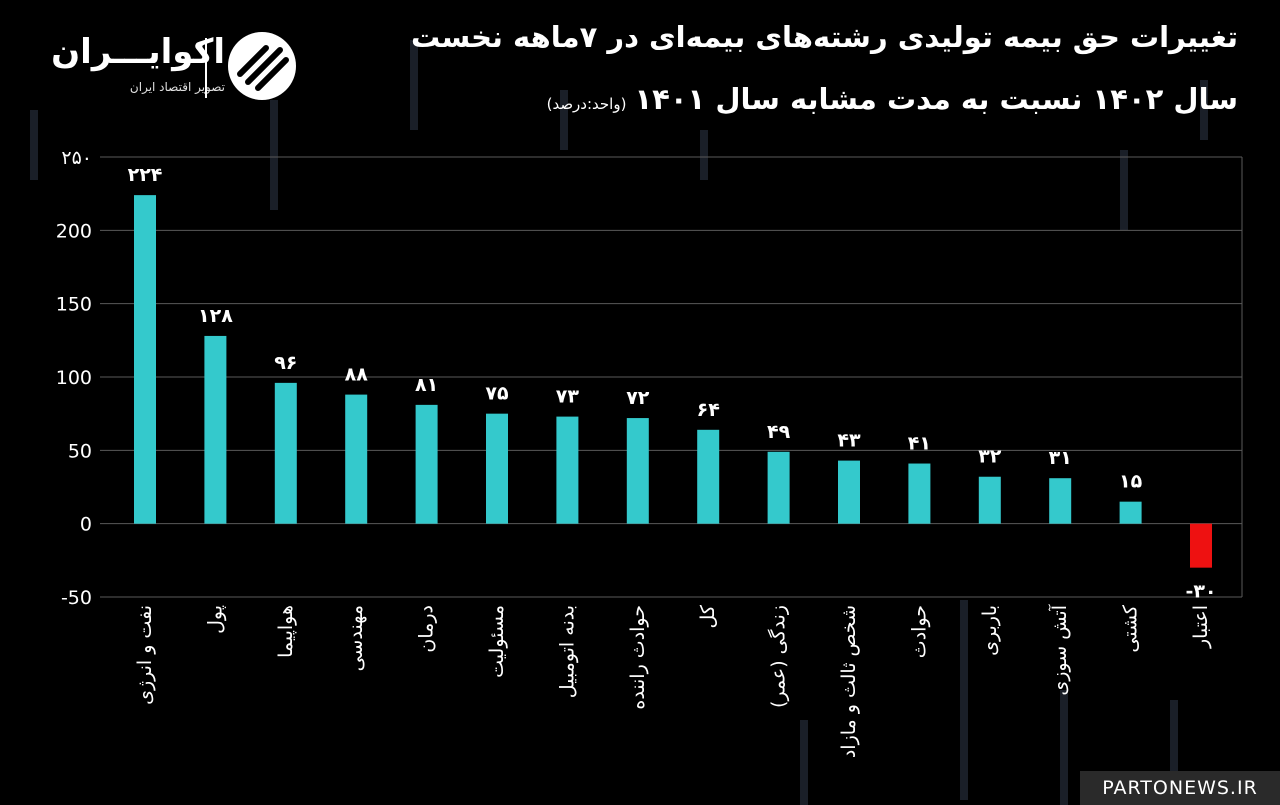 The image size is (1280, 805). I want to click on logo-mark-icon, so click(262, 66).